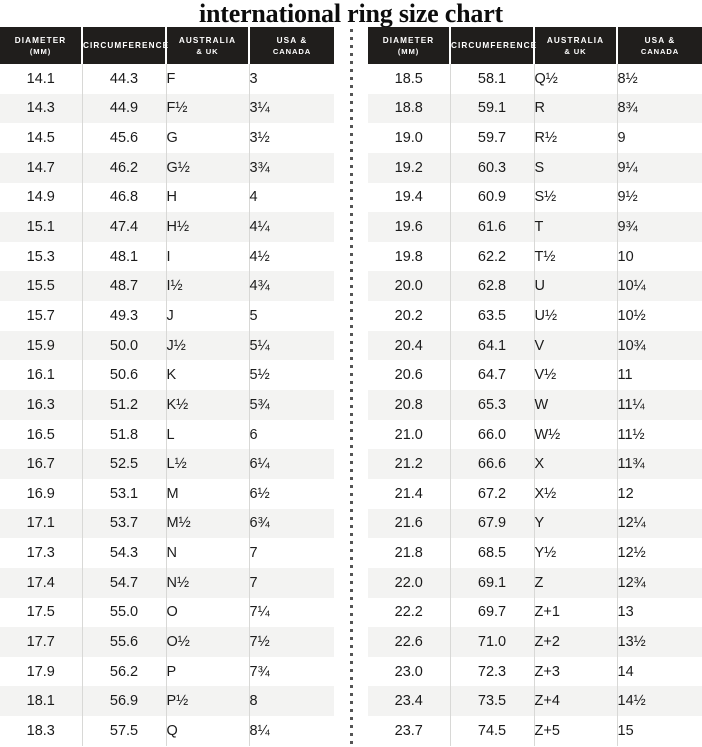 The image size is (702, 747). I want to click on cell-circumference: 60.3, so click(492, 167).